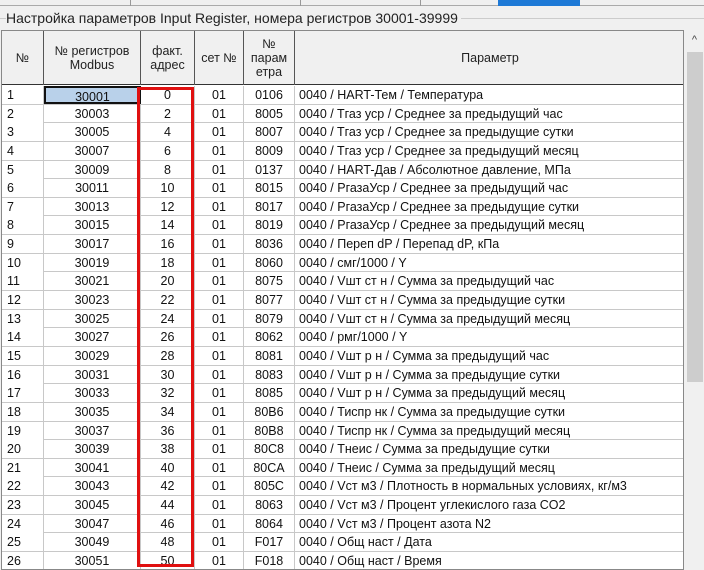 The height and width of the screenshot is (570, 704). Describe the element at coordinates (168, 262) in the screenshot. I see `cell-fact: 18` at that location.